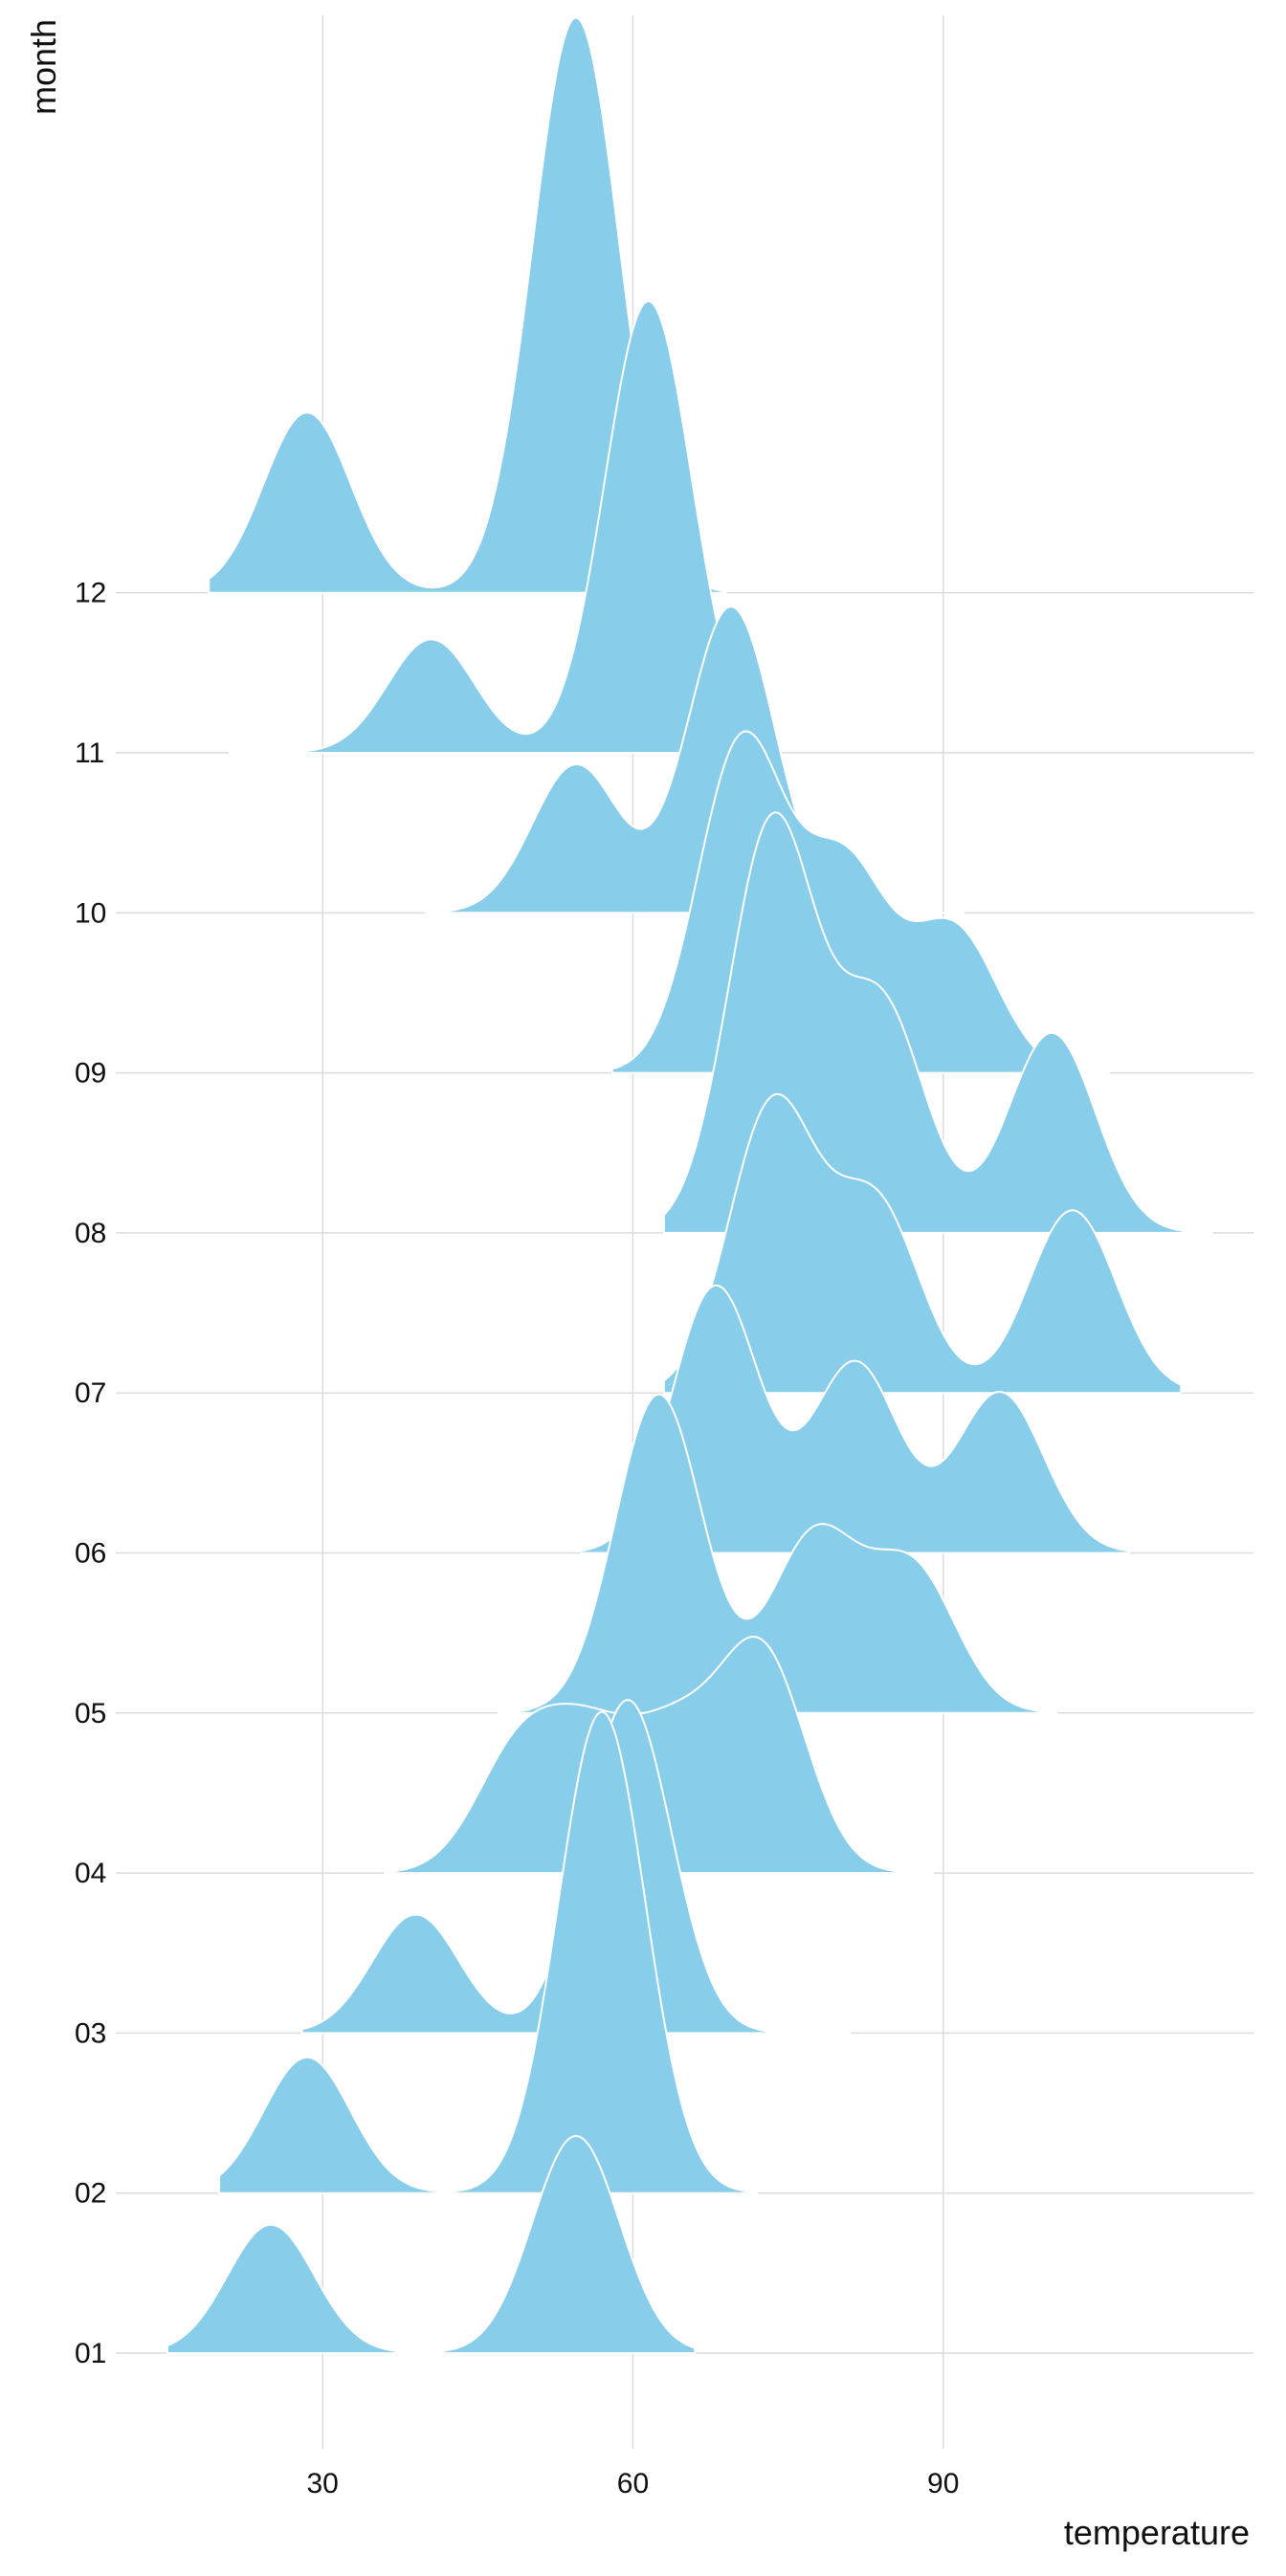 This screenshot has width=1286, height=2576. I want to click on y-tick-label-12: 12, so click(91, 594).